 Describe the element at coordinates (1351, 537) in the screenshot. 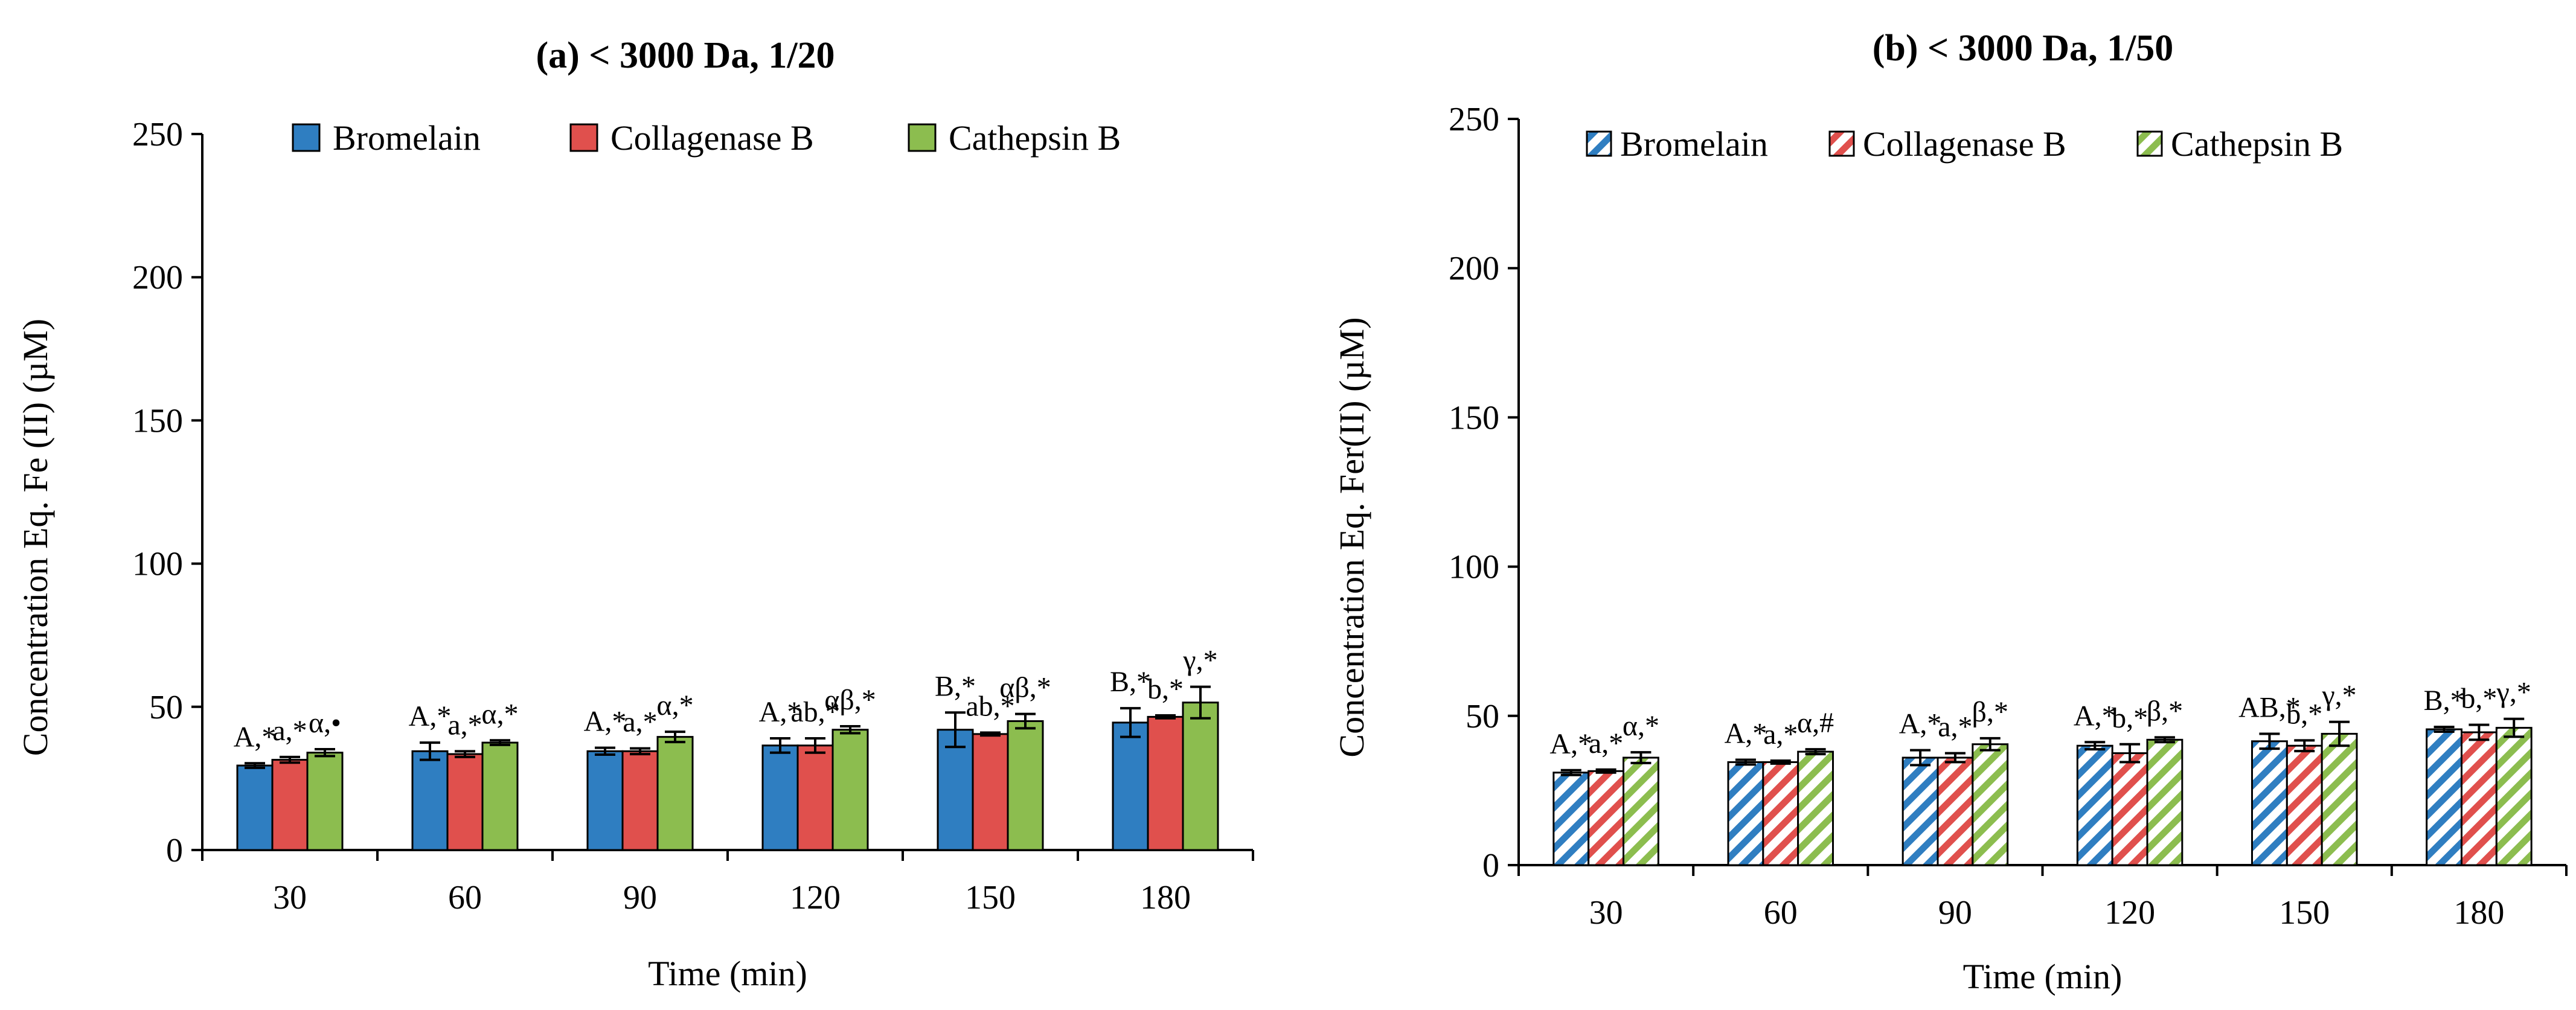

I see `y-axis-title: Concentration Eq. Fer(II) (µM)` at that location.